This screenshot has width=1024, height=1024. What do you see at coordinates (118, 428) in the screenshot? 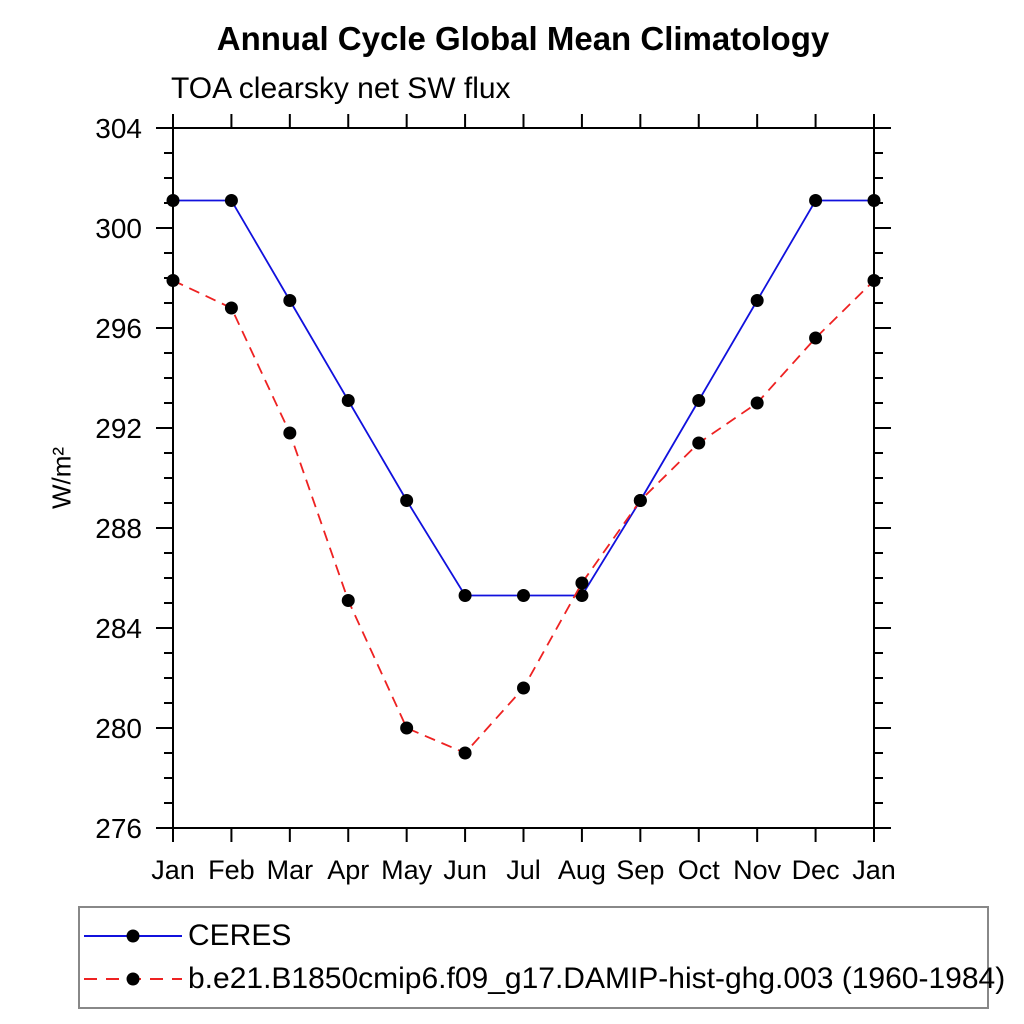
I see `y-tick-label: 292` at bounding box center [118, 428].